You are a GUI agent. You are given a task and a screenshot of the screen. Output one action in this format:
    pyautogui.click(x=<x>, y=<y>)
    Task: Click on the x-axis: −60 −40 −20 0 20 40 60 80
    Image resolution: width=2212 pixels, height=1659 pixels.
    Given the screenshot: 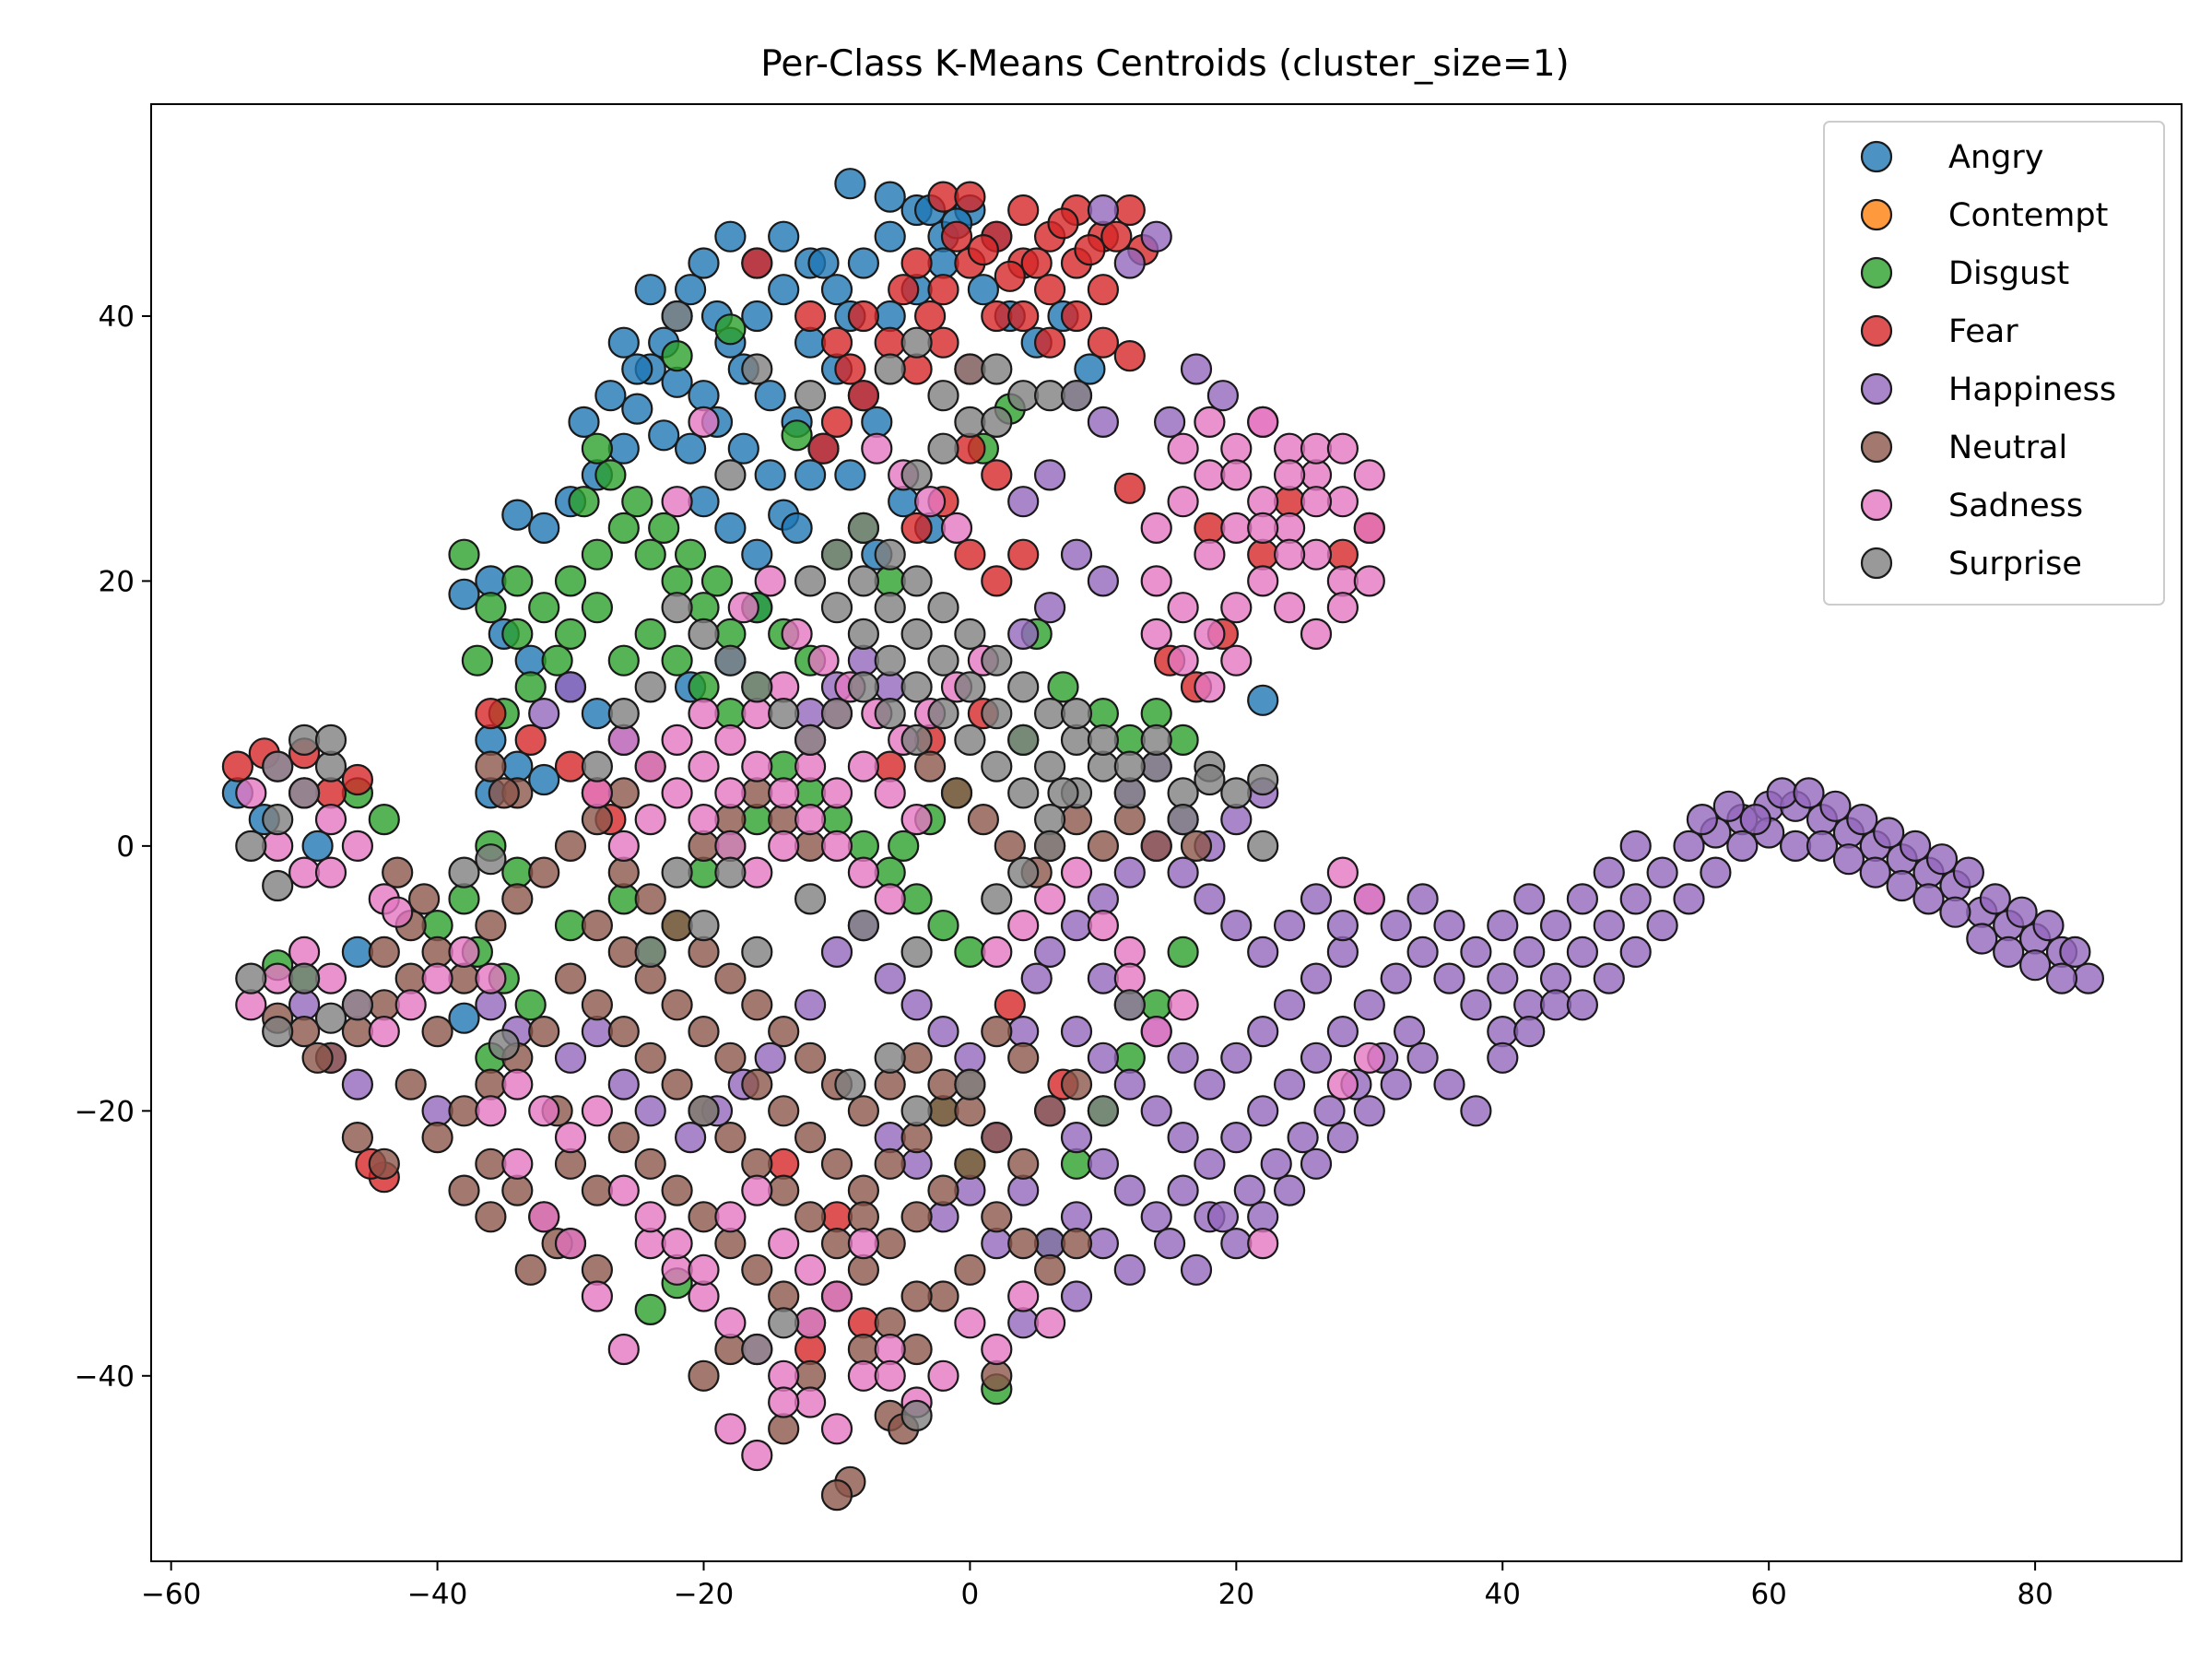 What is the action you would take?
    pyautogui.click(x=1097, y=1586)
    